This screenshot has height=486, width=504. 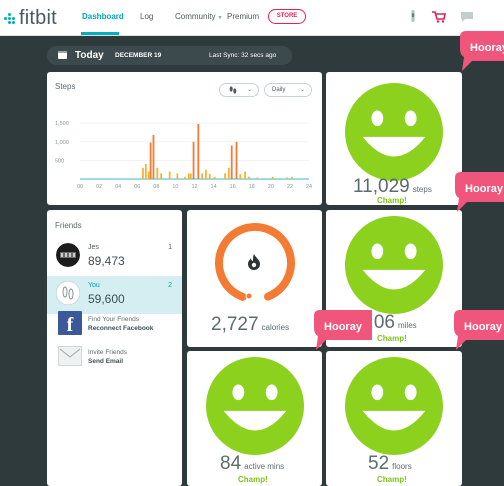 I want to click on calendar-icon, so click(x=62, y=55).